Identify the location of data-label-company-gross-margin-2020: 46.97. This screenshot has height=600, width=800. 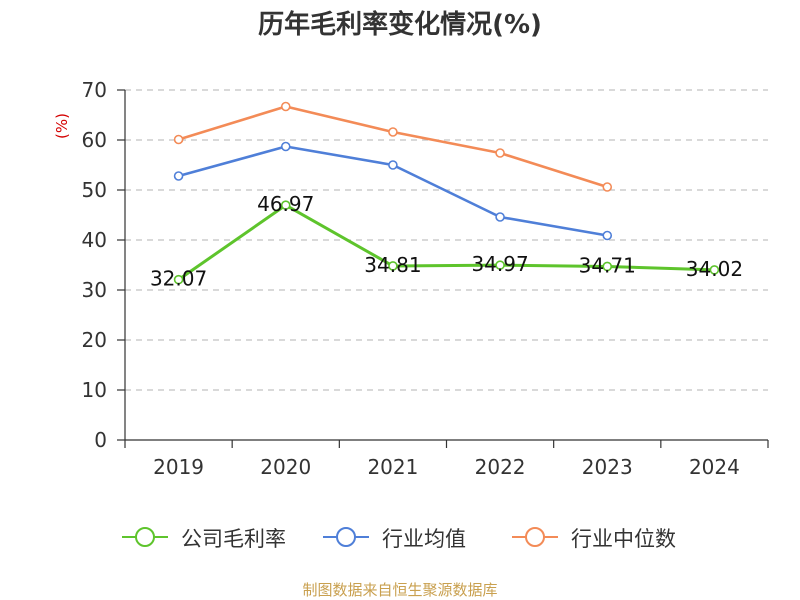
(285, 204).